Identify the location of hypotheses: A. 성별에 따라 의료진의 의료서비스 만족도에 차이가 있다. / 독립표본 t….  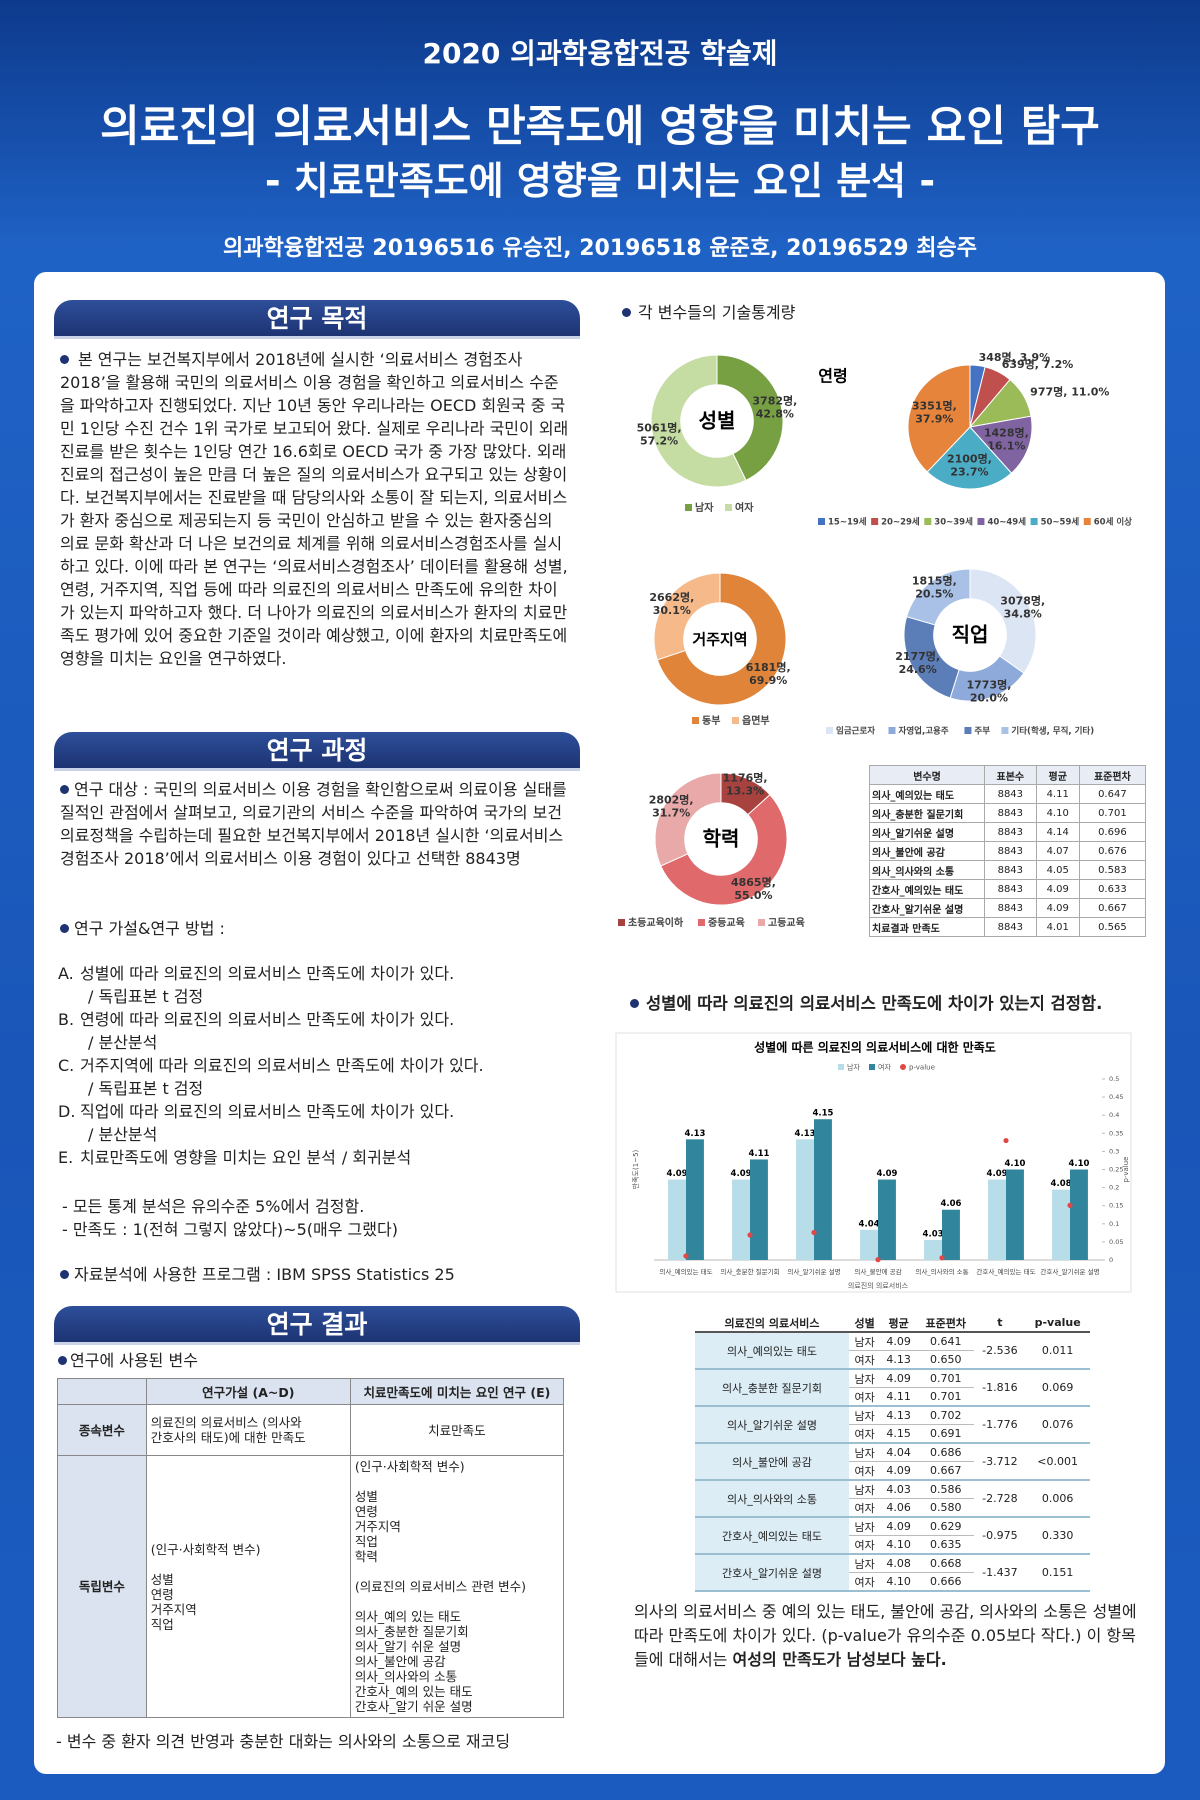
(315, 1065).